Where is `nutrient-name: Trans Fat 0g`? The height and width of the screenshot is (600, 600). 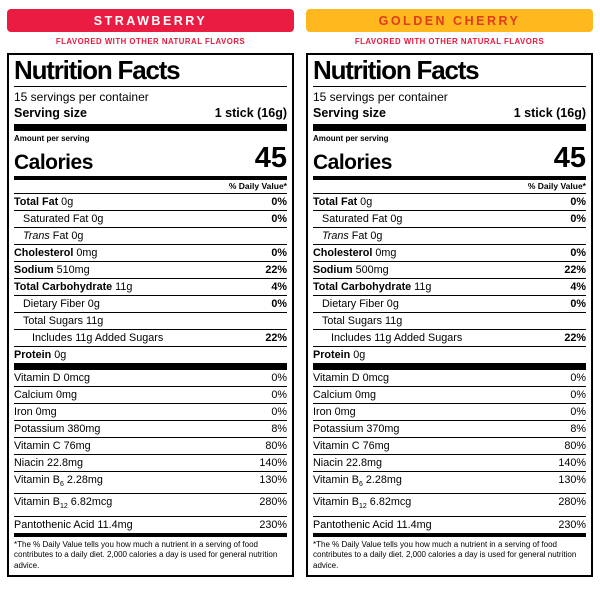
nutrient-name: Trans Fat 0g is located at coordinates (352, 236).